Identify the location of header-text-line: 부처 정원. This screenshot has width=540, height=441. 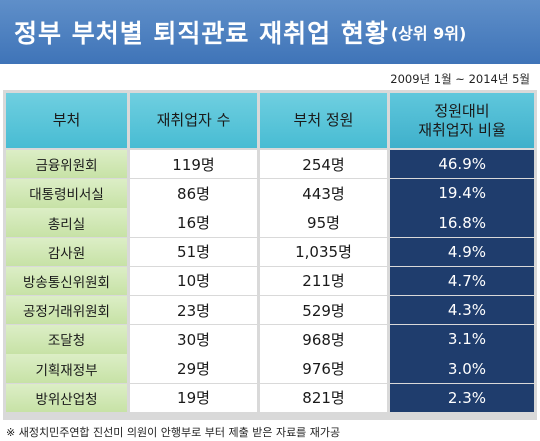
(323, 120).